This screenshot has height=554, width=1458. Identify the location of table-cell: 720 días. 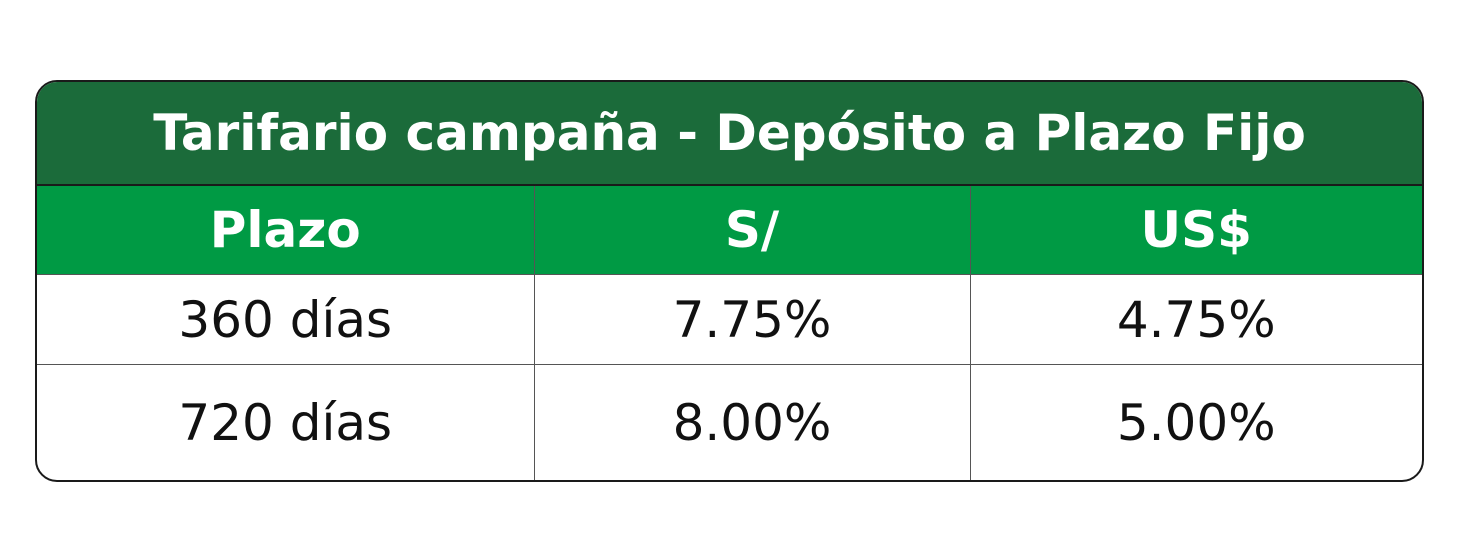
(285, 422).